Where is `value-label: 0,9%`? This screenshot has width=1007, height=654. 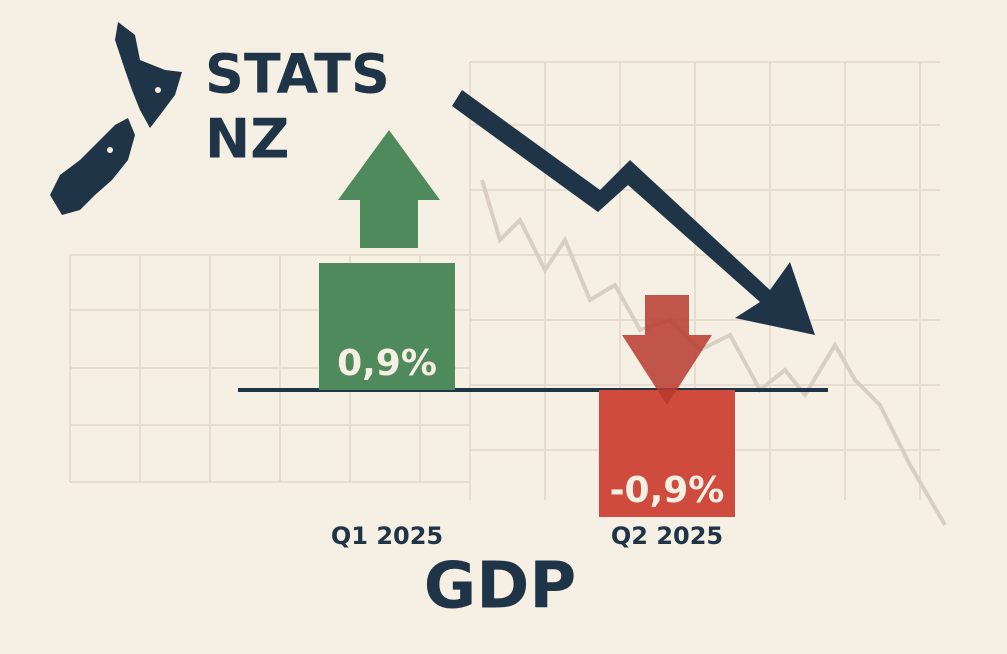
value-label: 0,9% is located at coordinates (387, 363).